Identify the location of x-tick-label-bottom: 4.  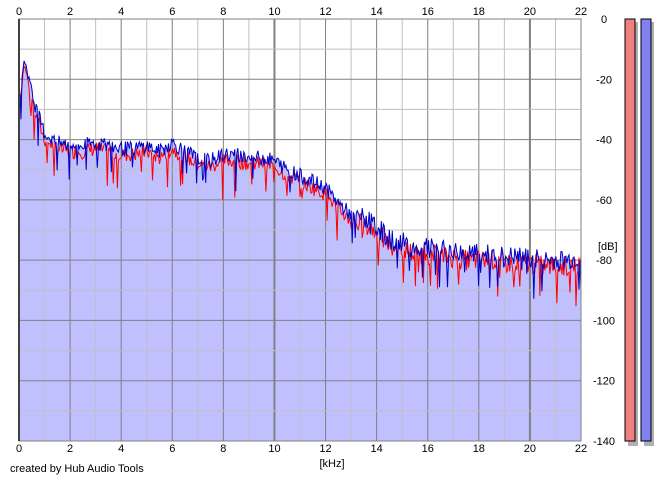
(121, 449).